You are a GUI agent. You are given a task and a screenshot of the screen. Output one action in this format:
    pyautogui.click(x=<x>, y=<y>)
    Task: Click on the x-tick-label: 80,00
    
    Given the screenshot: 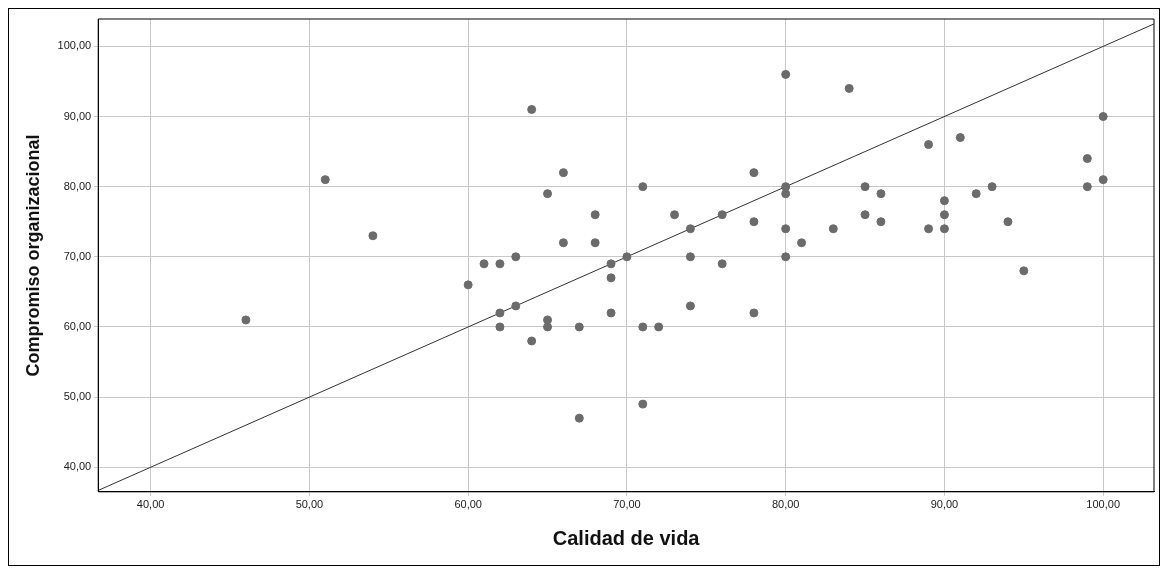 What is the action you would take?
    pyautogui.click(x=785, y=504)
    